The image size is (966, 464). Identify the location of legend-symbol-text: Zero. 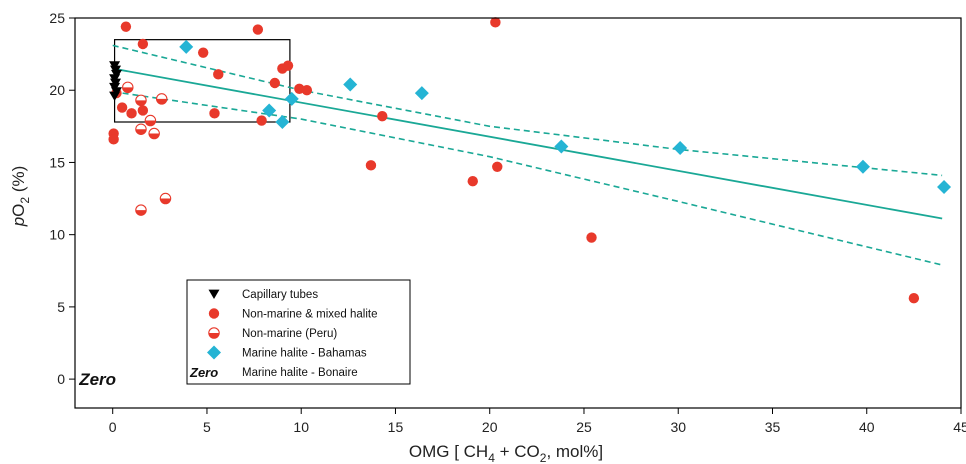
(203, 372).